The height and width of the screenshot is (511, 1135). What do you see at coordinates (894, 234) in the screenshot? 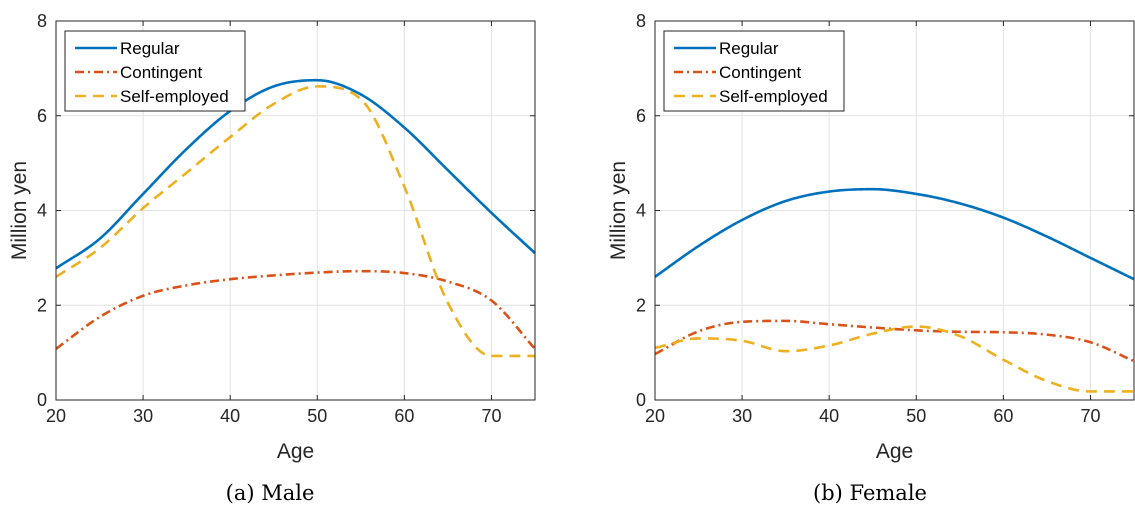
I see `series-line-regular` at bounding box center [894, 234].